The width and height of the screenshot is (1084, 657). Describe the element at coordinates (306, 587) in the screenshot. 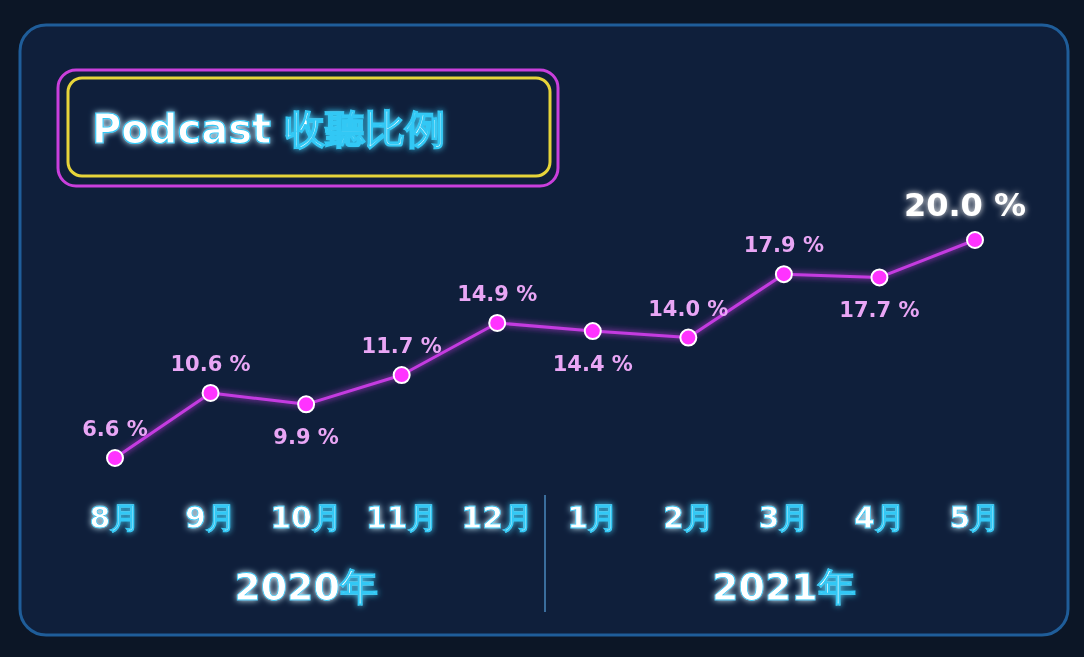

I see `text: 2020年` at that location.